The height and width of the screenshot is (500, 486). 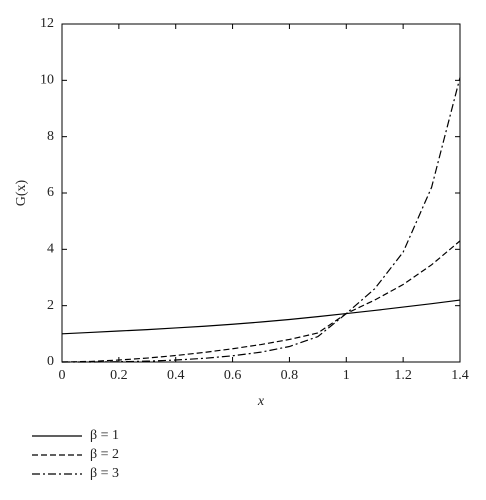 I want to click on x-tick-label: 0, so click(x=62, y=375).